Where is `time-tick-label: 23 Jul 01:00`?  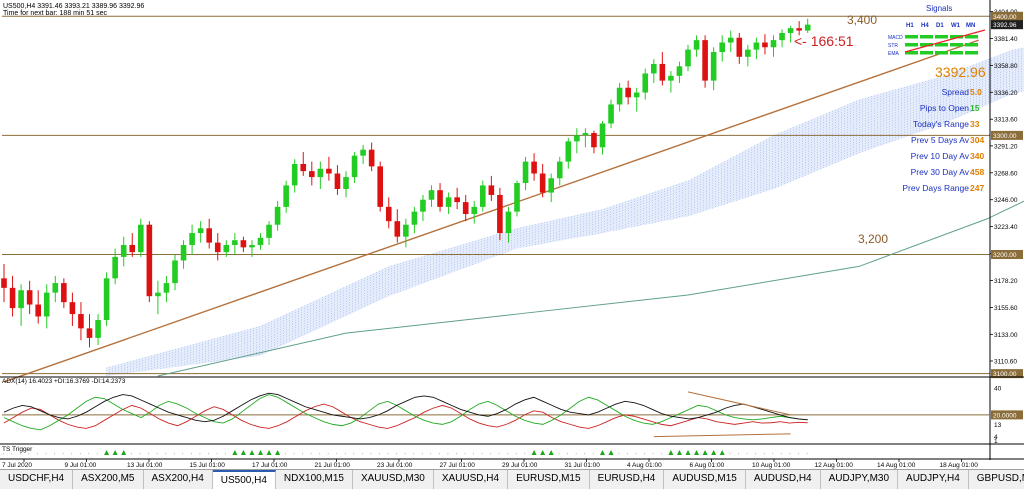 time-tick-label: 23 Jul 01:00 is located at coordinates (395, 465).